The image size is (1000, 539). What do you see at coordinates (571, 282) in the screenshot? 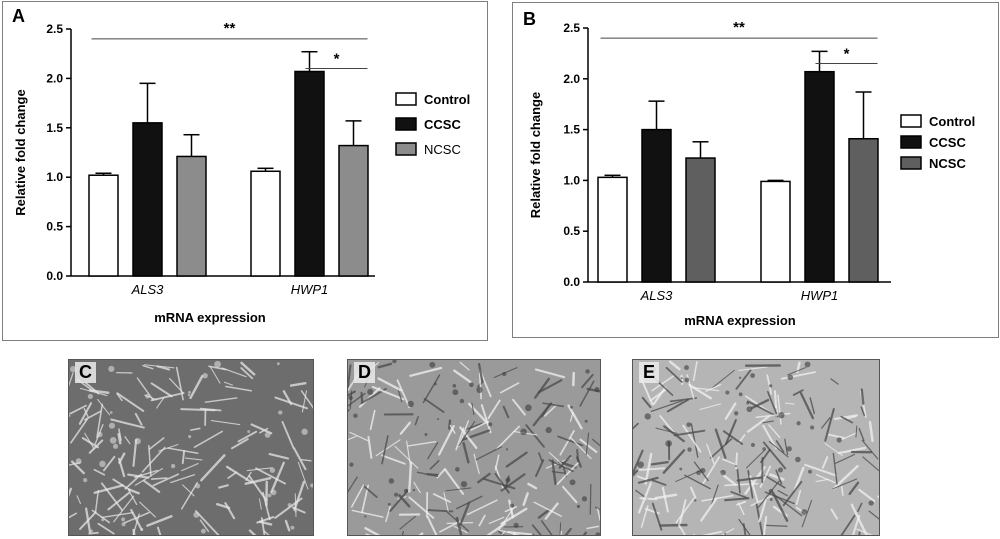
I see `y-tick-label: 0.0` at bounding box center [571, 282].